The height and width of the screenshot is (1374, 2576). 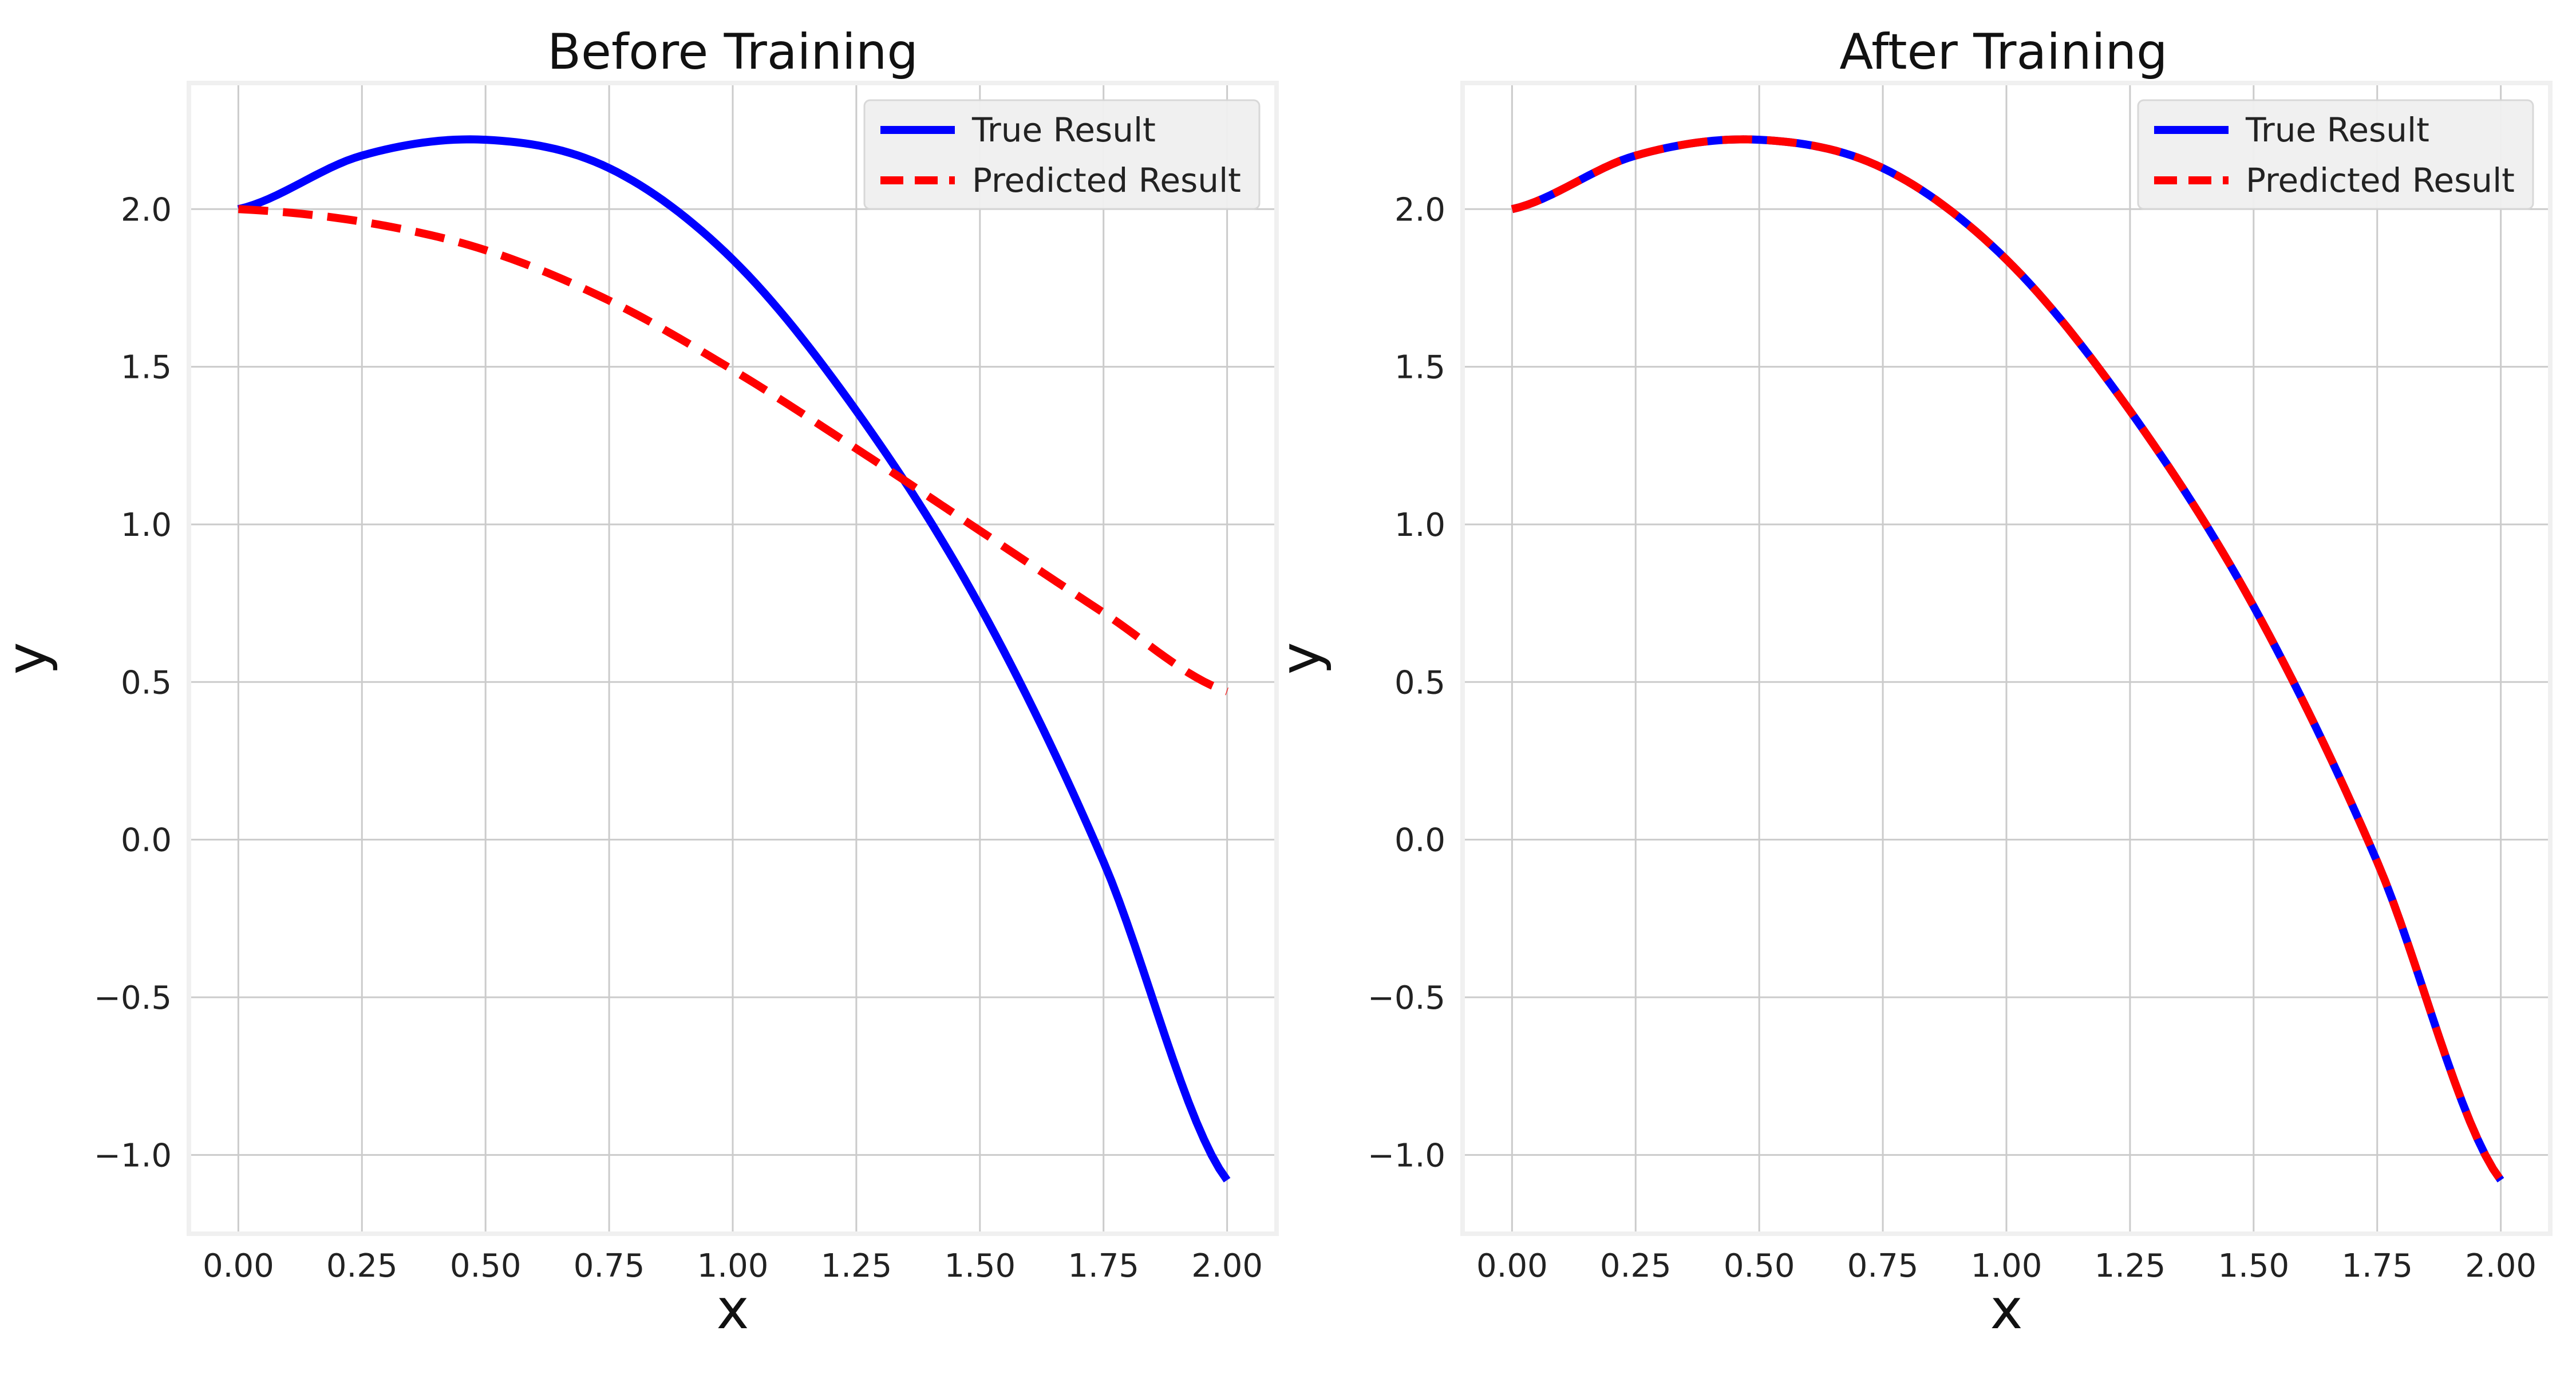 What do you see at coordinates (2003, 52) in the screenshot?
I see `panel-title: After Training` at bounding box center [2003, 52].